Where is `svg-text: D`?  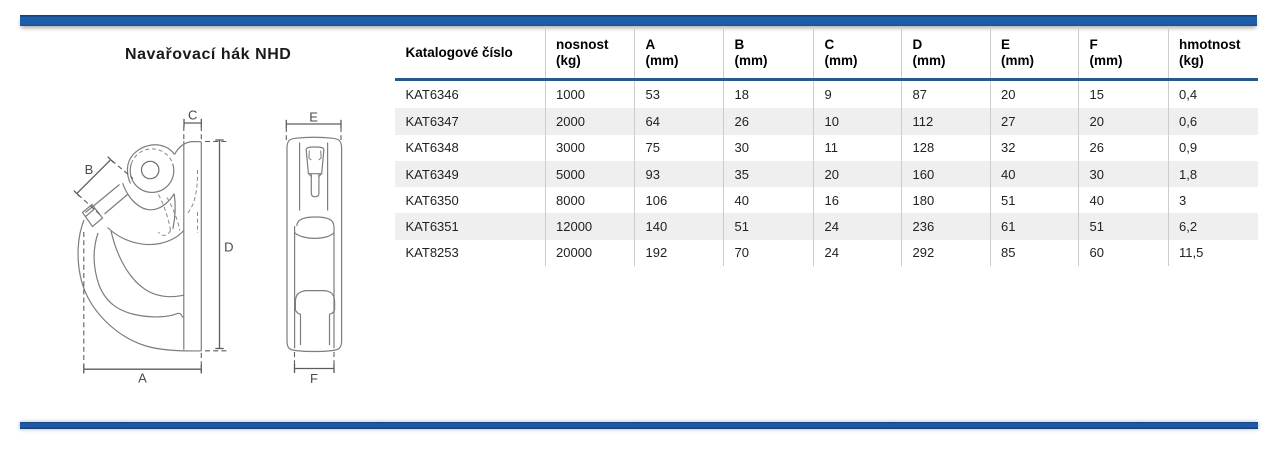 svg-text: D is located at coordinates (228, 247).